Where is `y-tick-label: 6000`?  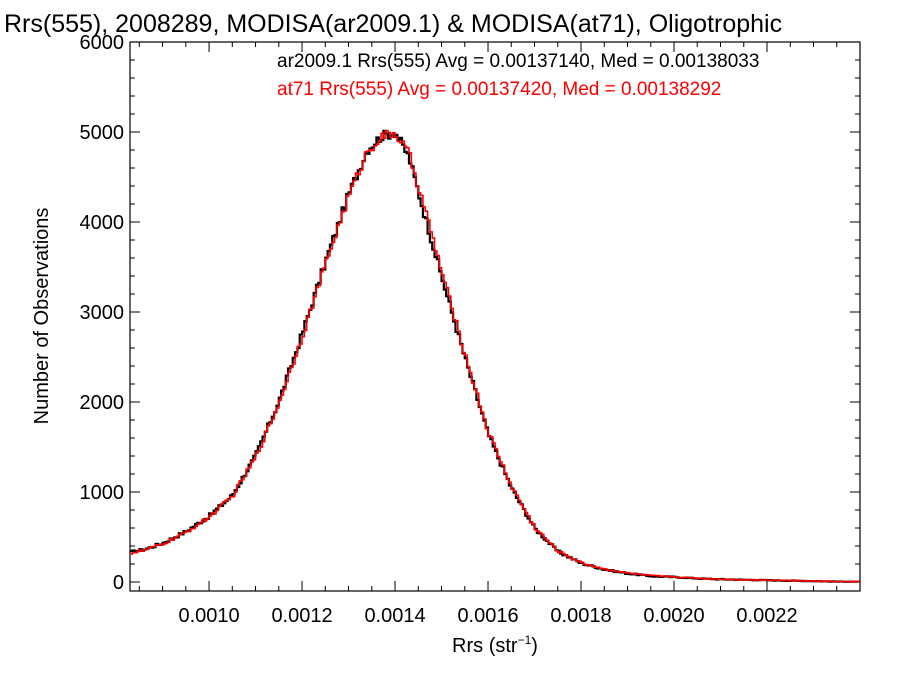 y-tick-label: 6000 is located at coordinates (102, 43).